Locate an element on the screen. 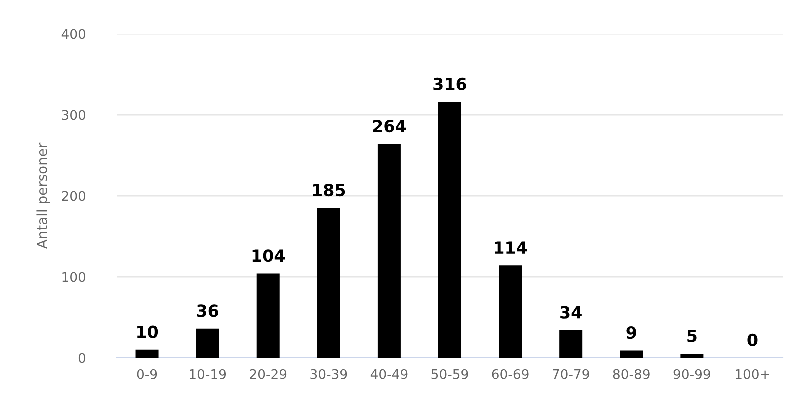 Image resolution: width=808 pixels, height=406 pixels. y-tick-label: 400 is located at coordinates (74, 34).